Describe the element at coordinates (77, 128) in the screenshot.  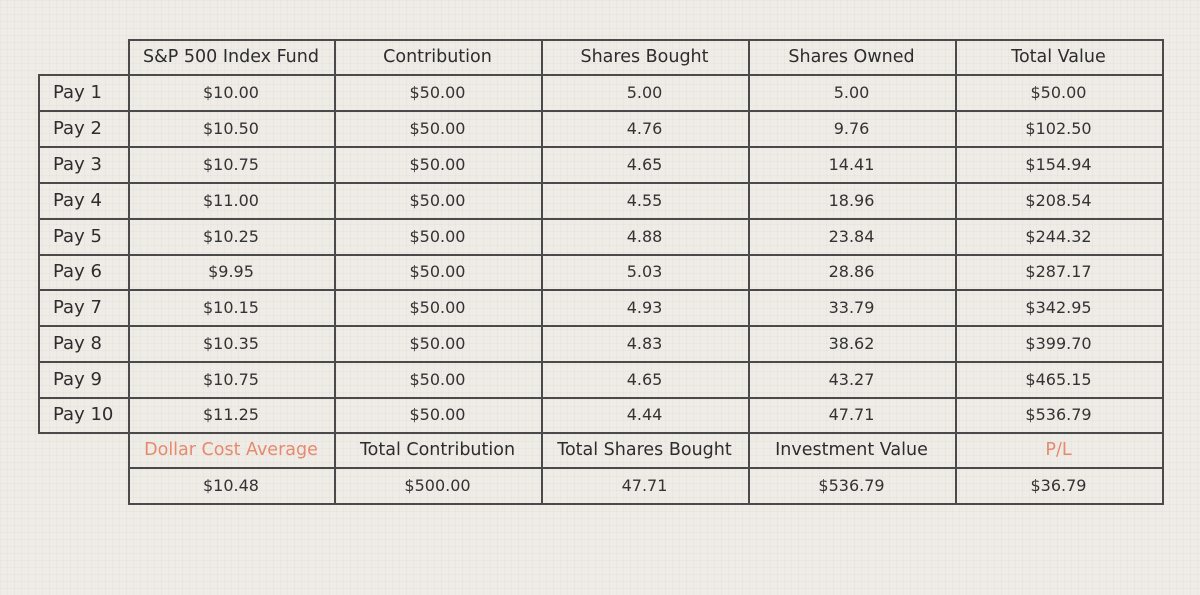
I see `row-label: Pay 2` at that location.